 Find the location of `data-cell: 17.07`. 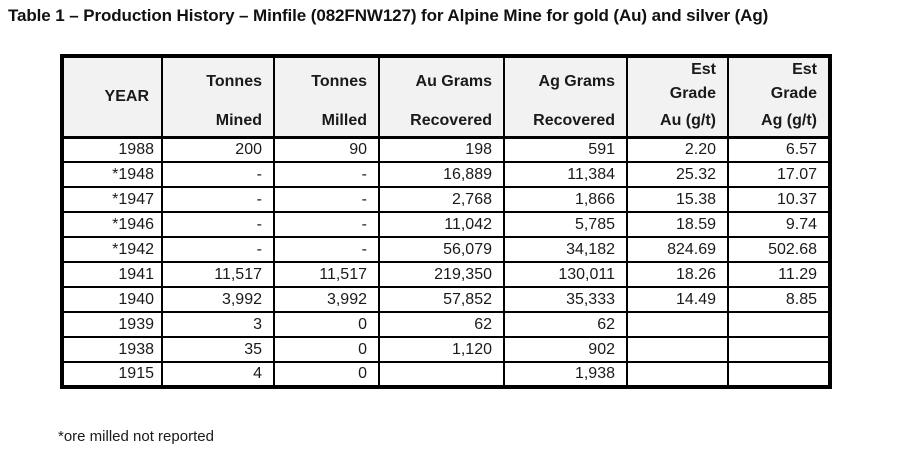

data-cell: 17.07 is located at coordinates (779, 174).